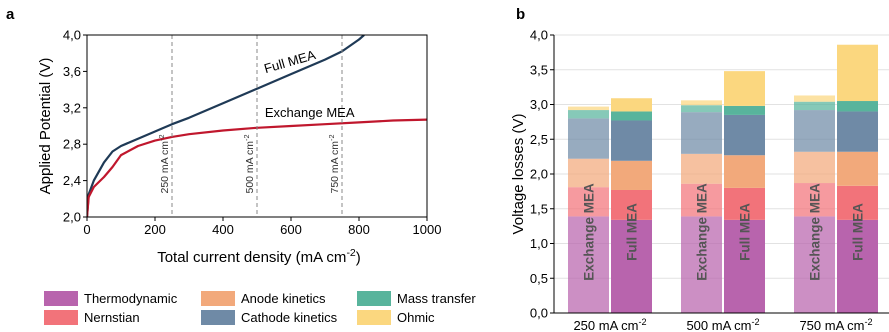  I want to click on panel-a-label: a, so click(10, 14).